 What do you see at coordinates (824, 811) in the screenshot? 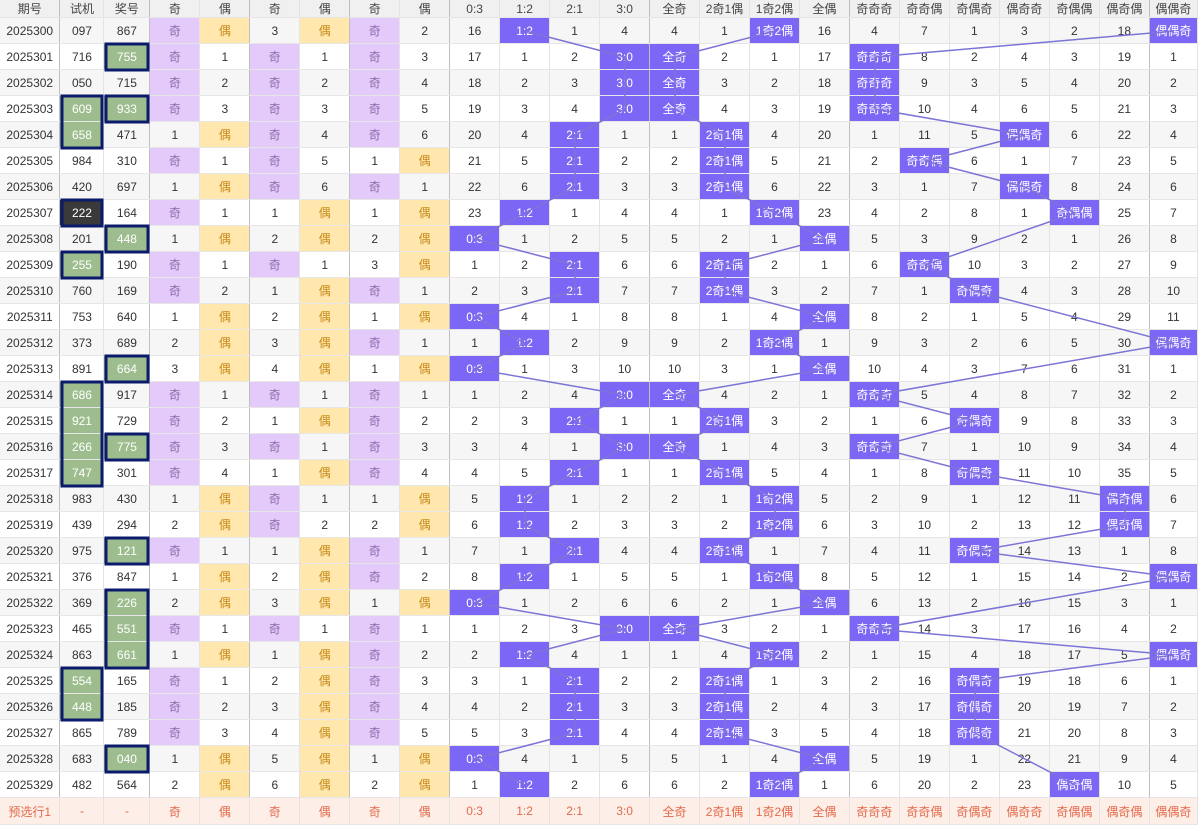
I see `preselect-cell: 全偶` at bounding box center [824, 811].